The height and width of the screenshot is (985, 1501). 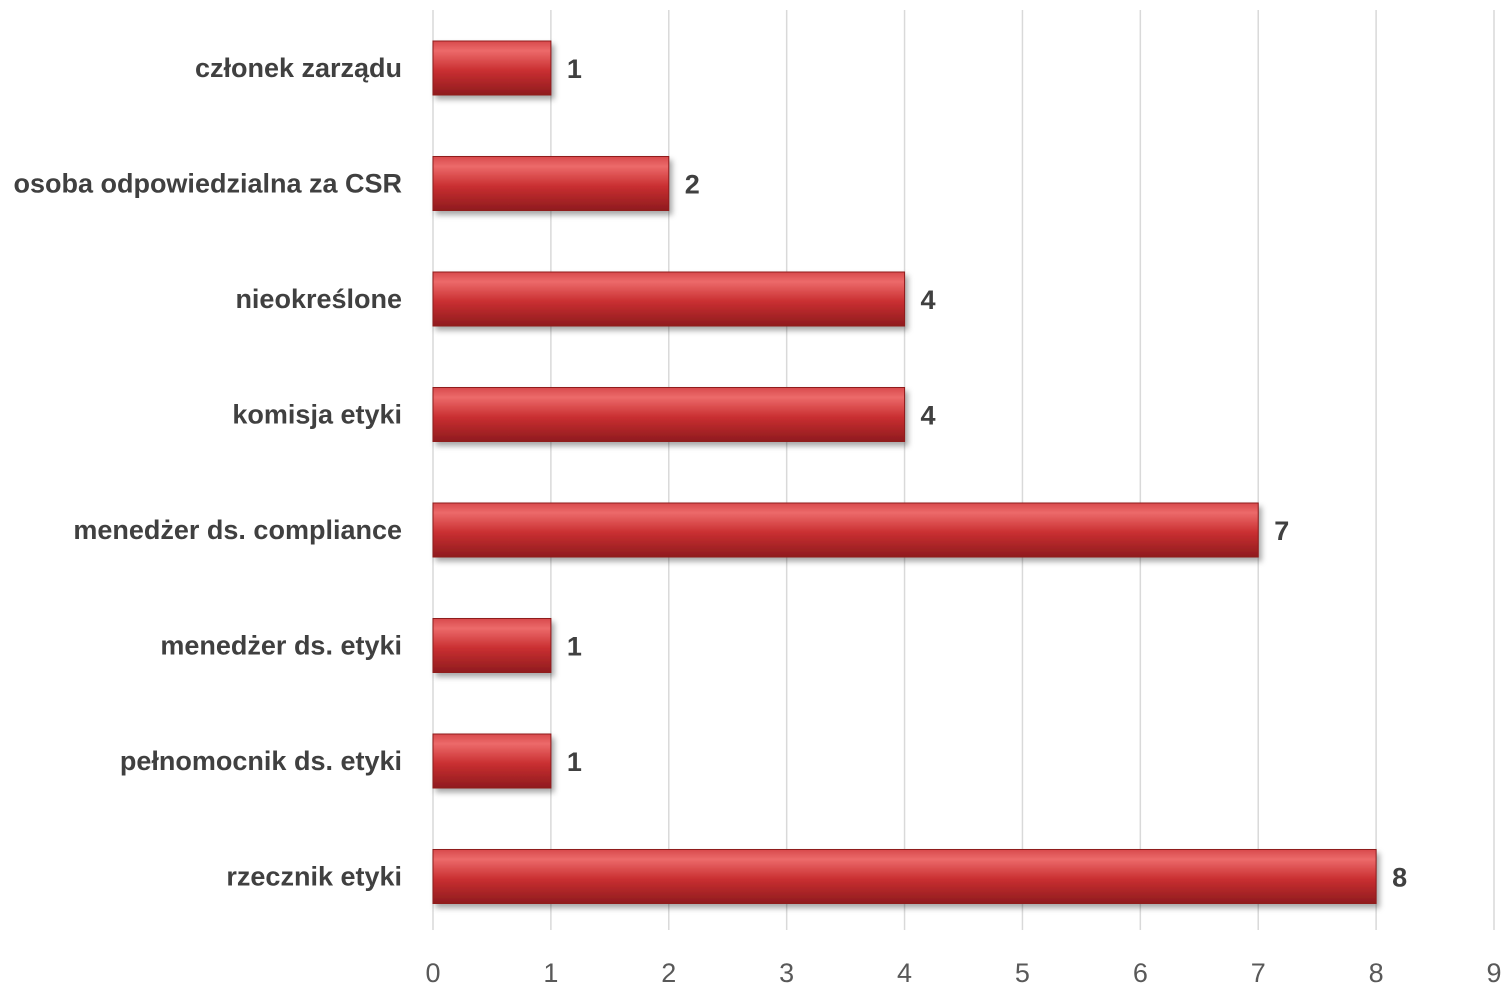 What do you see at coordinates (550, 971) in the screenshot?
I see `x-tick-label: 1` at bounding box center [550, 971].